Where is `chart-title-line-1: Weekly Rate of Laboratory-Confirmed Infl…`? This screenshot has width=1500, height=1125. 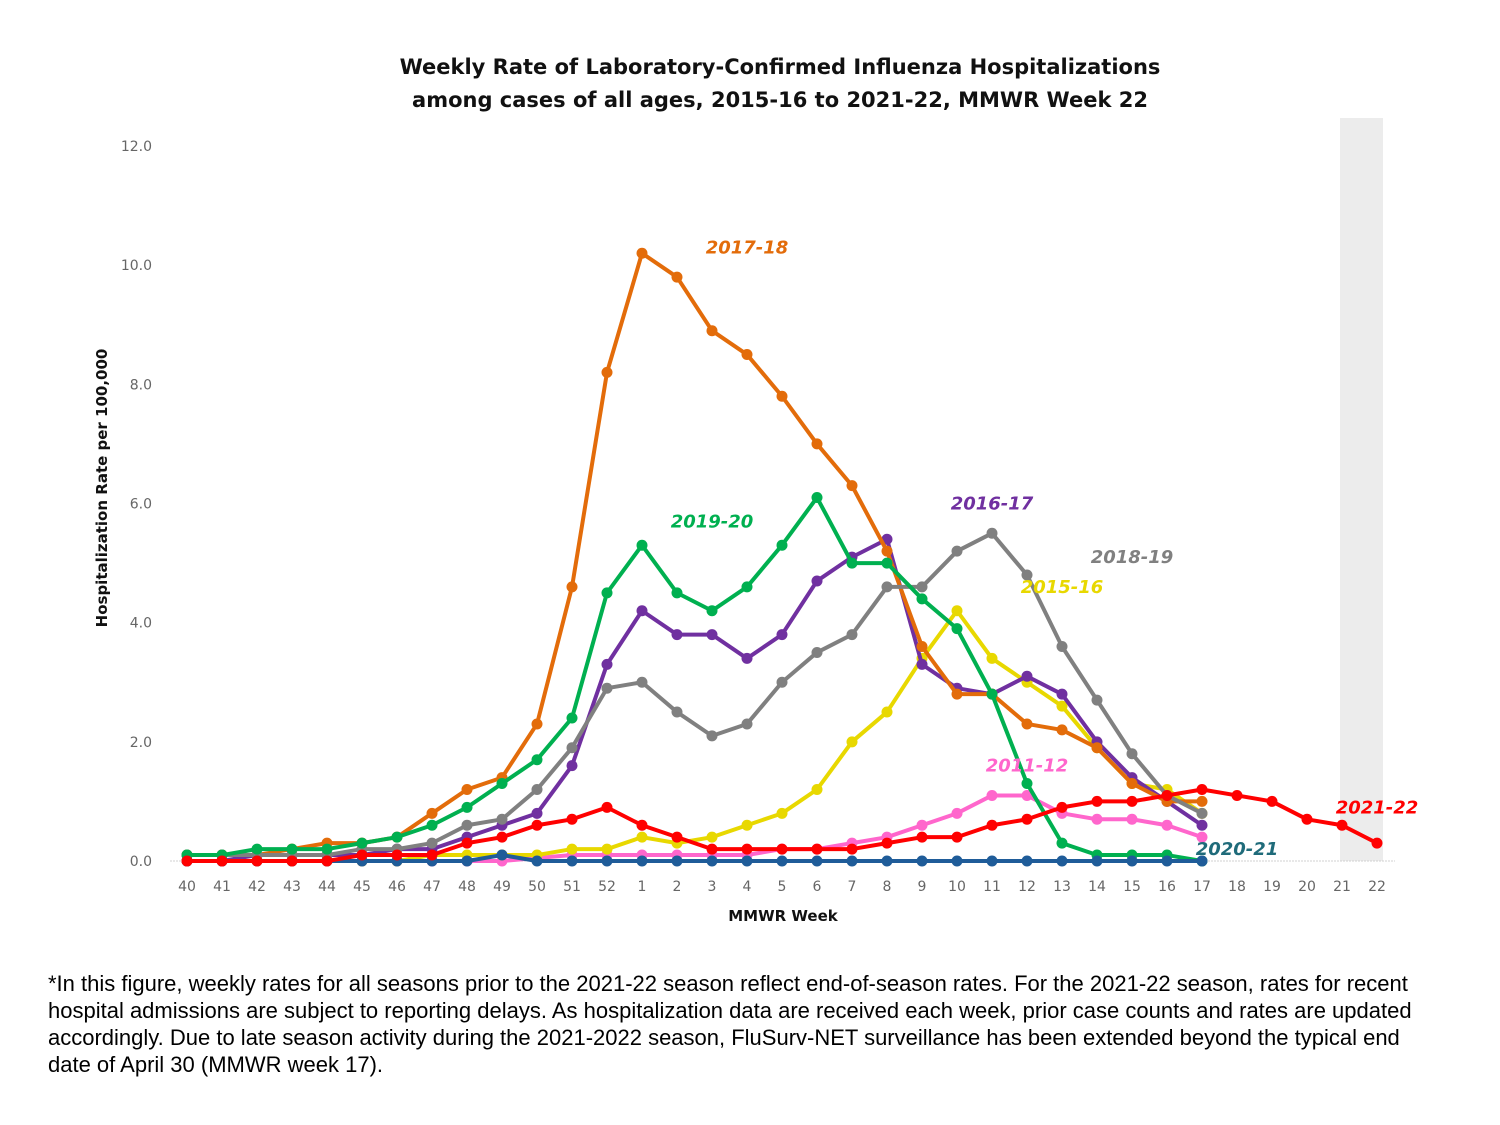 chart-title-line-1: Weekly Rate of Laboratory-Confirmed Infl… is located at coordinates (780, 67).